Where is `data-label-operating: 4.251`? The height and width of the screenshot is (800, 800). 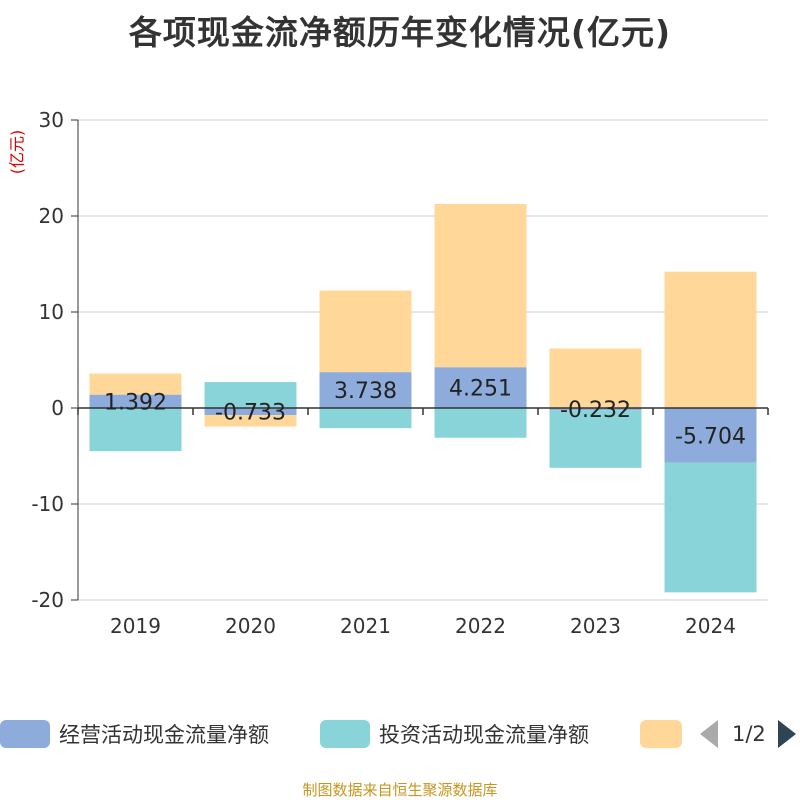
data-label-operating: 4.251 is located at coordinates (480, 389).